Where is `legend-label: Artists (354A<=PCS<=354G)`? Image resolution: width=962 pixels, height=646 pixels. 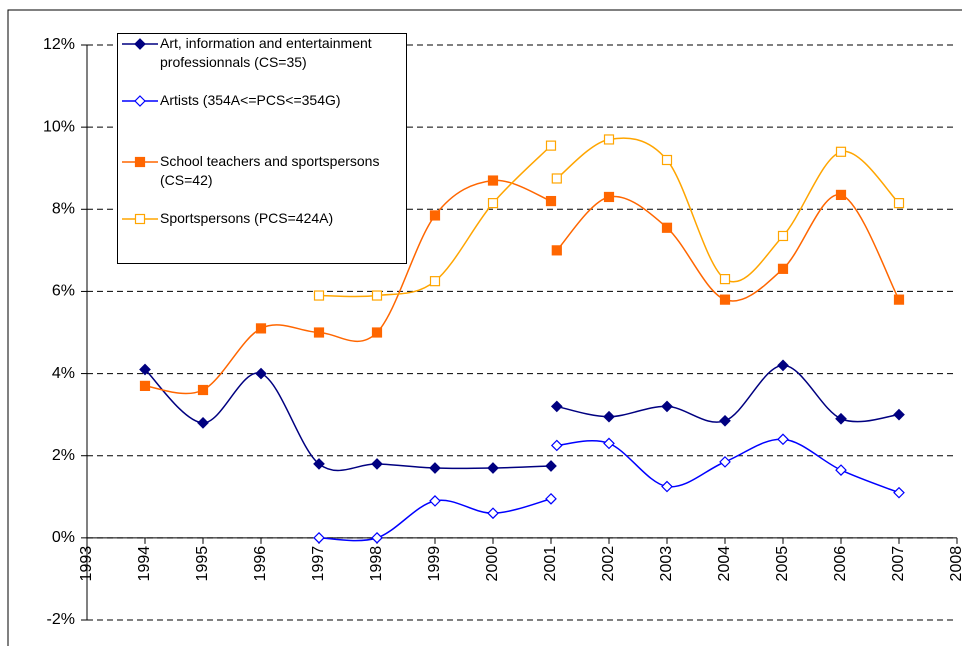 legend-label: Artists (354A<=PCS<=354G) is located at coordinates (250, 100).